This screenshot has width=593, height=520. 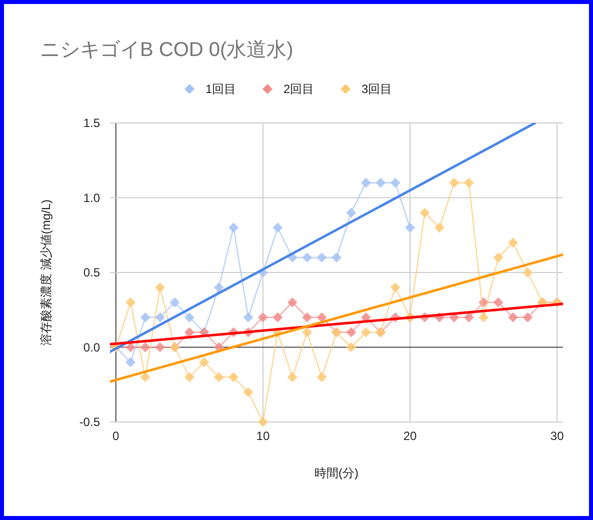 I want to click on y-tick-label: 0.0, so click(x=91, y=347).